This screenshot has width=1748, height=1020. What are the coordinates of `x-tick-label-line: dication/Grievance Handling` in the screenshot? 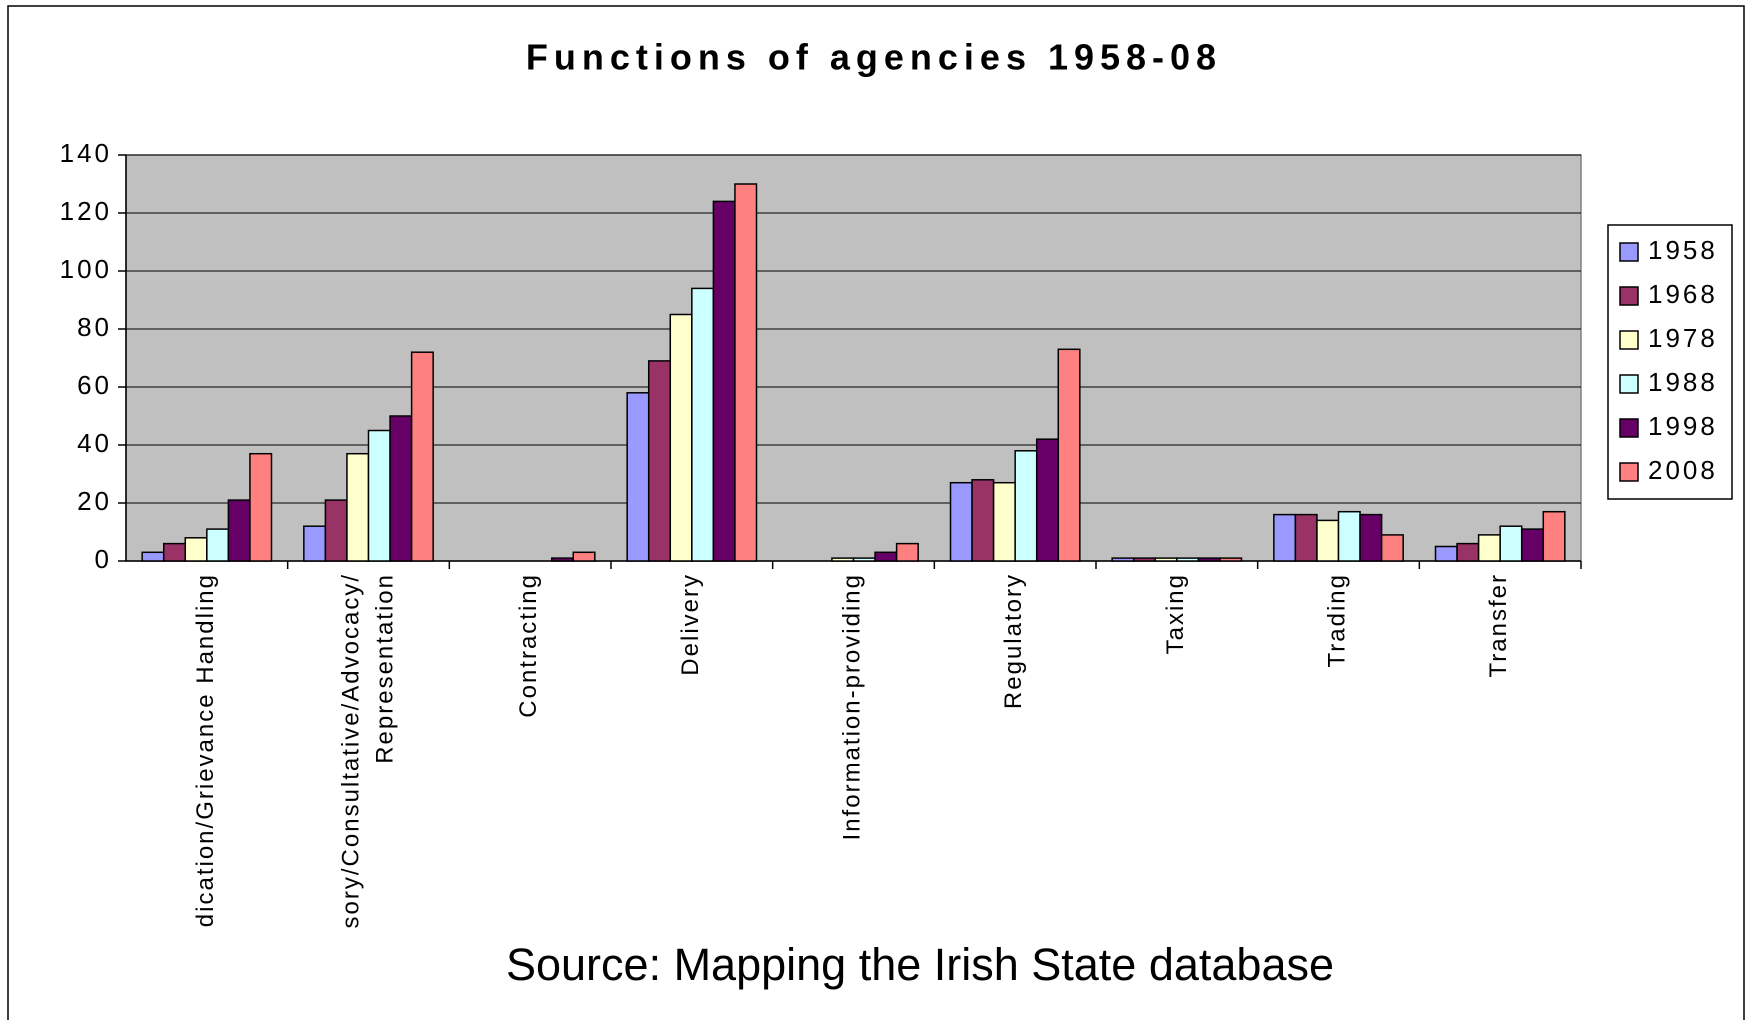 It's located at (205, 750).